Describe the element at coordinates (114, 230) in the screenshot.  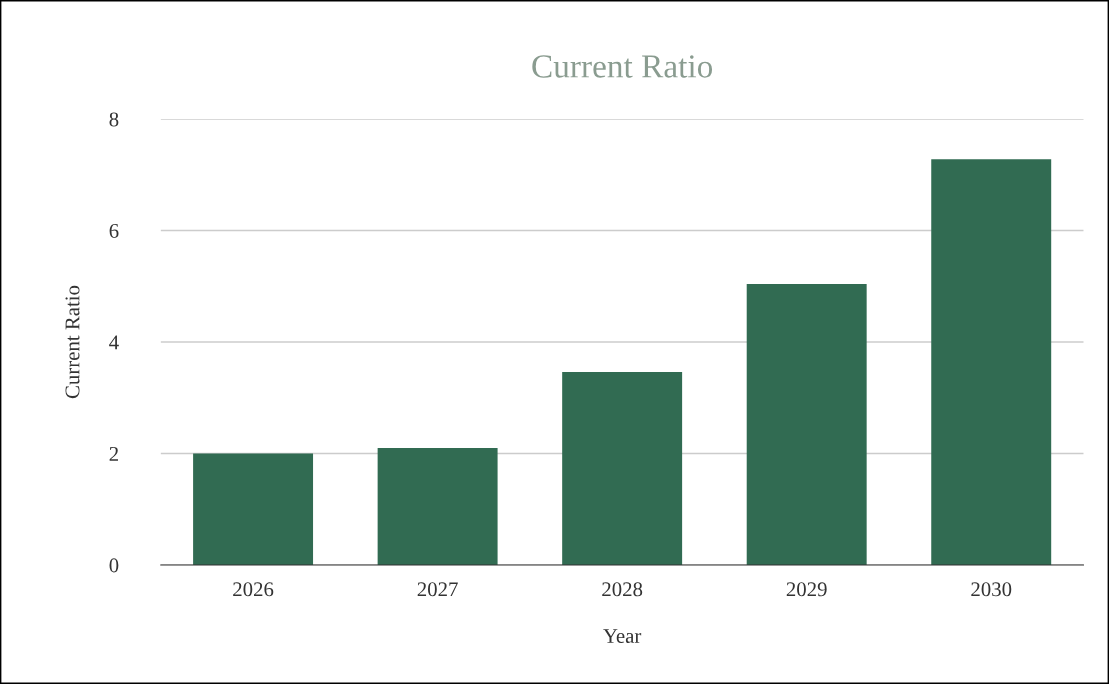
I see `y-tick-label: 6` at that location.